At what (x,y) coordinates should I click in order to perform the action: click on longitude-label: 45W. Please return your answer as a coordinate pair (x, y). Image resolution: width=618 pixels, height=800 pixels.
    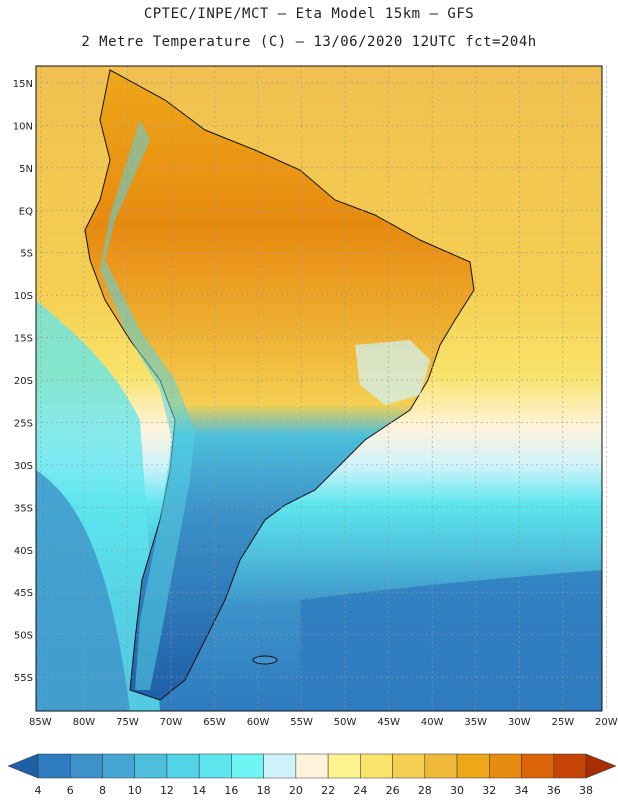
    Looking at the image, I should click on (388, 722).